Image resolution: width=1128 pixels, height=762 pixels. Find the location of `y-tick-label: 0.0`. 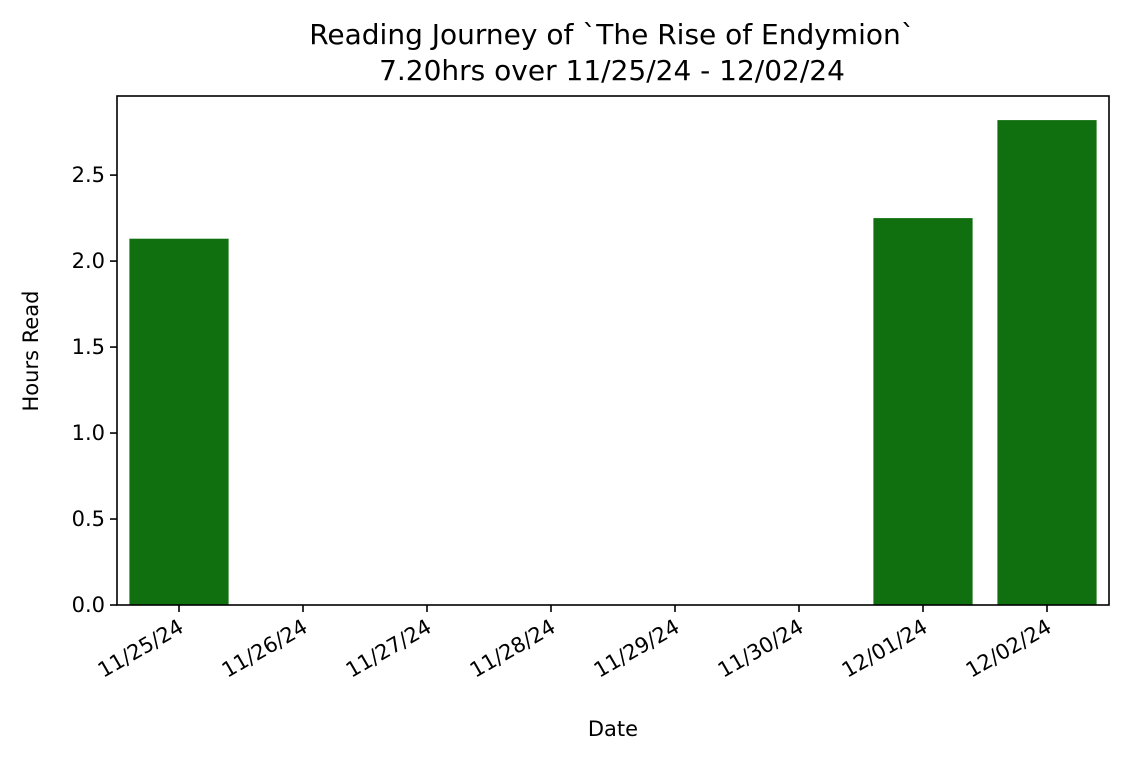

y-tick-label: 0.0 is located at coordinates (88, 605).